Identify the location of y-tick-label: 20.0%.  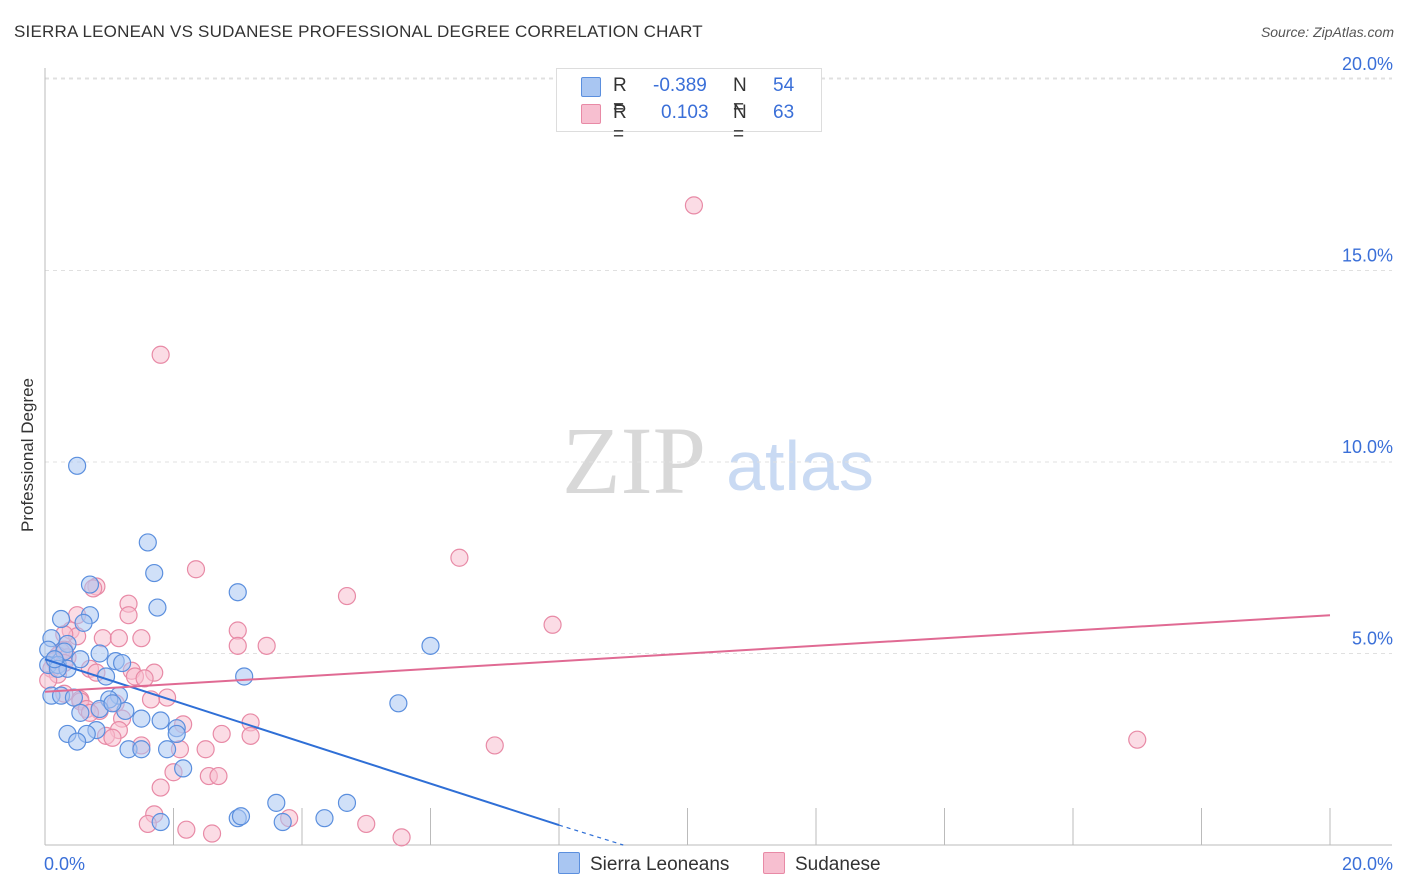
(1367, 64).